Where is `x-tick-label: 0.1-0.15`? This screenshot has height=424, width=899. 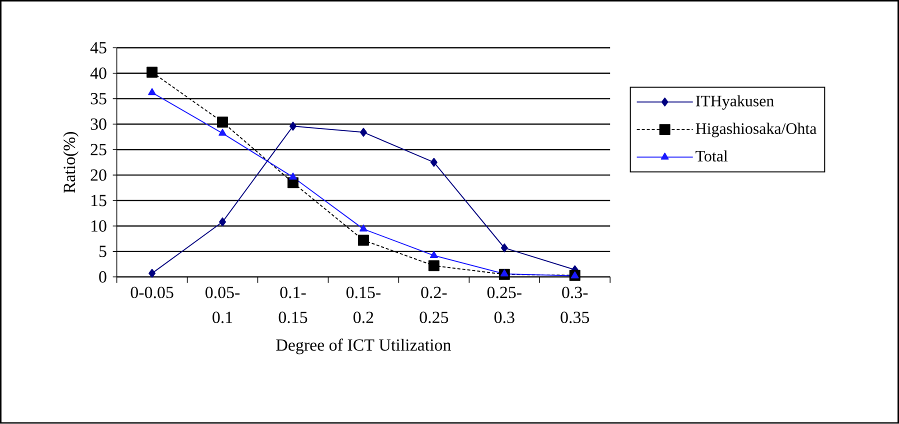 x-tick-label: 0.1-0.15 is located at coordinates (293, 305).